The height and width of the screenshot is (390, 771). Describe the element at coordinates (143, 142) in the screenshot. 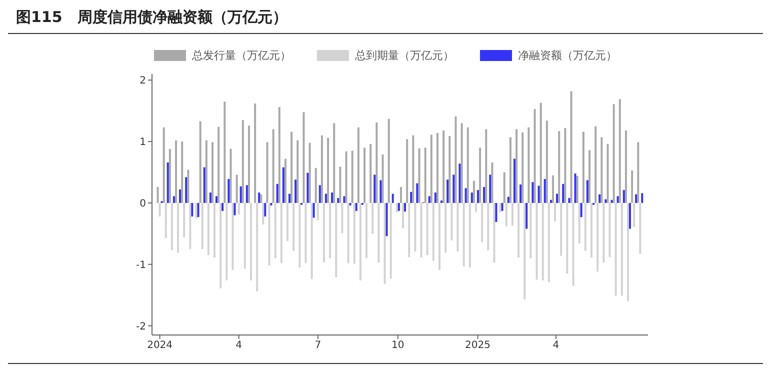

I see `y-tick-label: 1` at that location.